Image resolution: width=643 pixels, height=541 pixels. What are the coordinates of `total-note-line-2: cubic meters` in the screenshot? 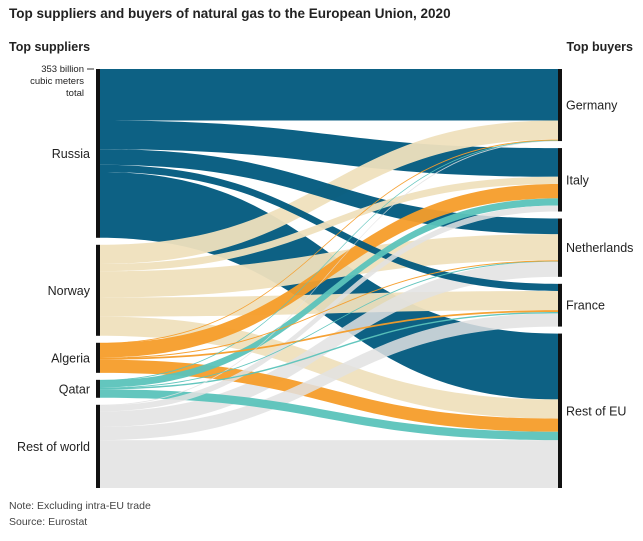 It's located at (57, 81).